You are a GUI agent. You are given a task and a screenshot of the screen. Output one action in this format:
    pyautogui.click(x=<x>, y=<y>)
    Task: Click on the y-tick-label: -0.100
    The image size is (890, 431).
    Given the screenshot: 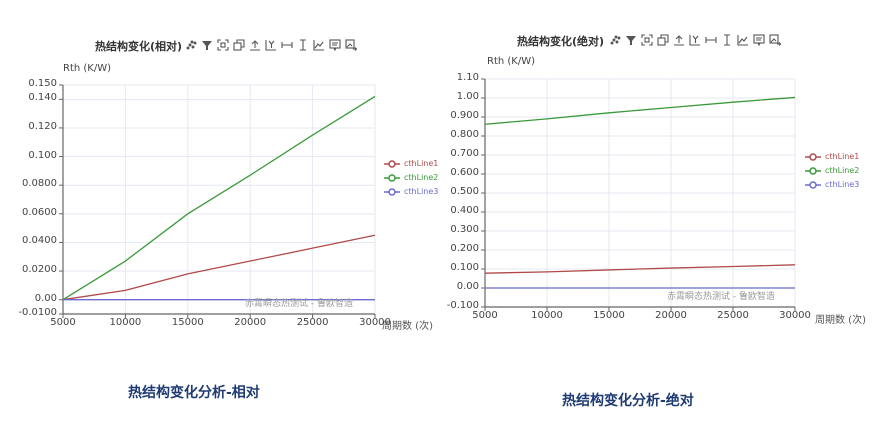 What is the action you would take?
    pyautogui.click(x=462, y=305)
    